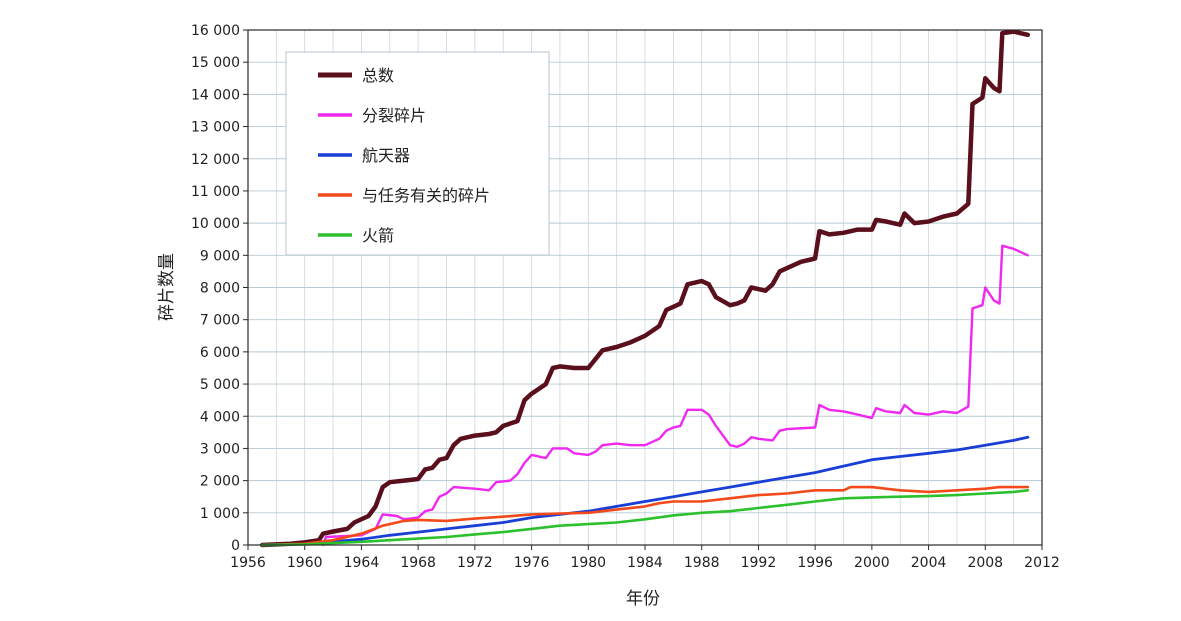 This screenshot has width=1181, height=621. I want to click on y-tick-label: 15 000, so click(215, 63).